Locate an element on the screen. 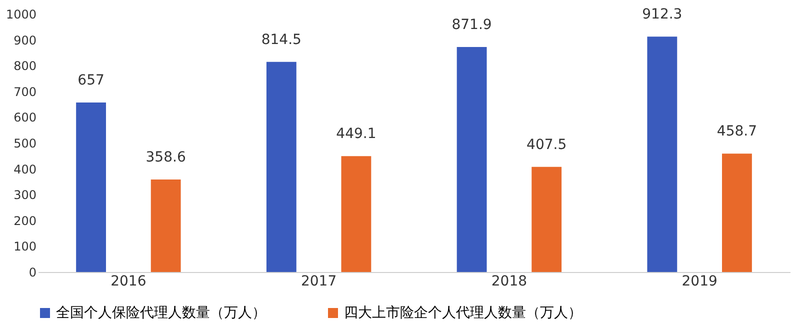 The image size is (800, 325). legend-label: 全国个人保险代理人数量（万人） is located at coordinates (161, 313).